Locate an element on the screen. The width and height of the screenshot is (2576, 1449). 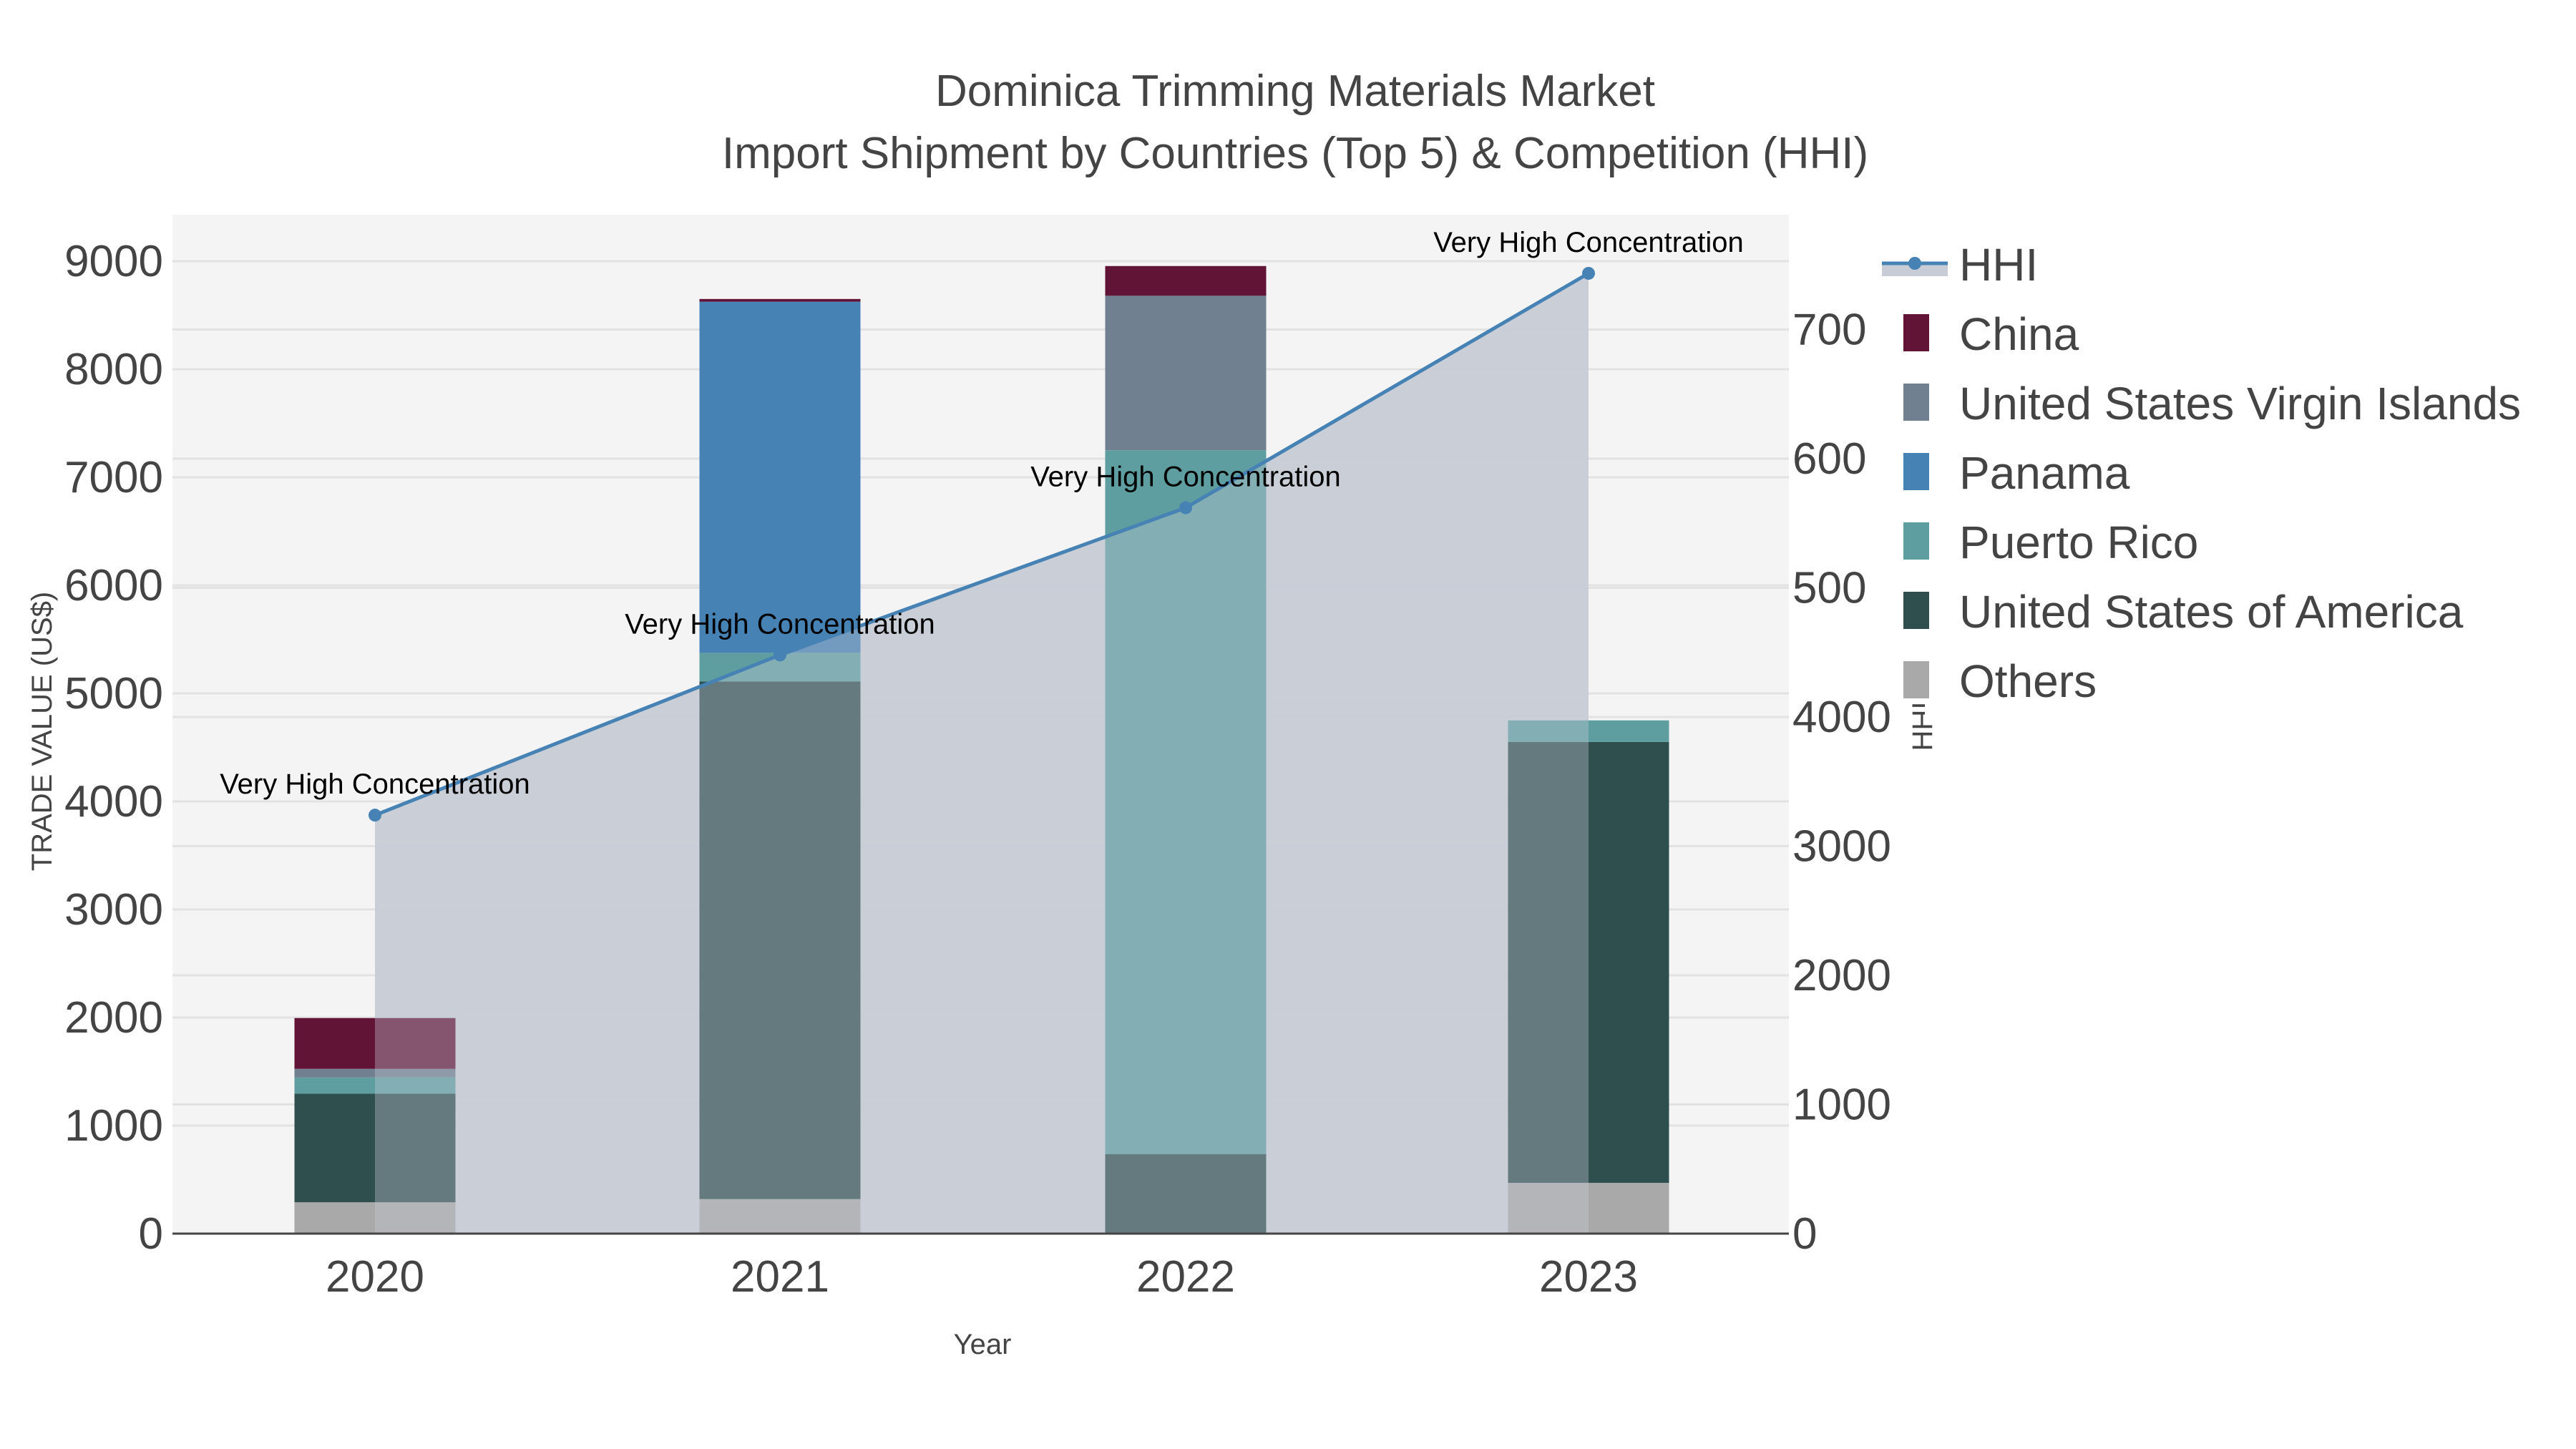
legend-label: HHI is located at coordinates (1998, 265).